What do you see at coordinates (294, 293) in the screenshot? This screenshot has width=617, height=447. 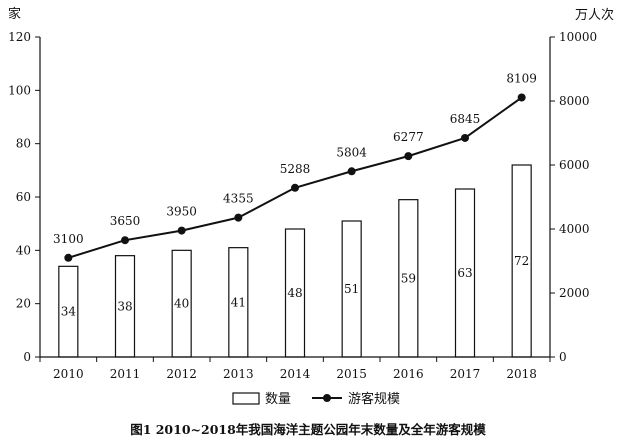 I see `bar-value-label-2014: 48` at bounding box center [294, 293].